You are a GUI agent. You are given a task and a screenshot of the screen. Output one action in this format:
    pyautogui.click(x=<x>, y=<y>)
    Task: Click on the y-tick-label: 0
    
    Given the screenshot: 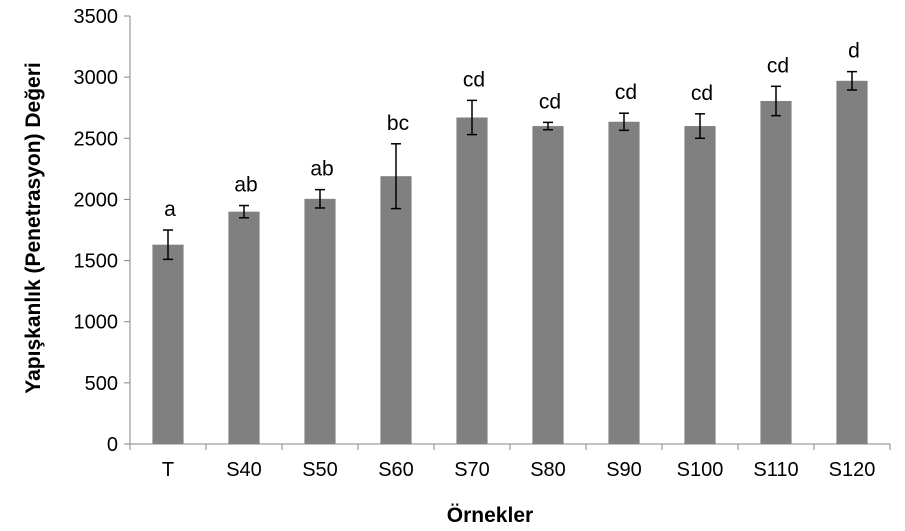 What is the action you would take?
    pyautogui.click(x=112, y=445)
    